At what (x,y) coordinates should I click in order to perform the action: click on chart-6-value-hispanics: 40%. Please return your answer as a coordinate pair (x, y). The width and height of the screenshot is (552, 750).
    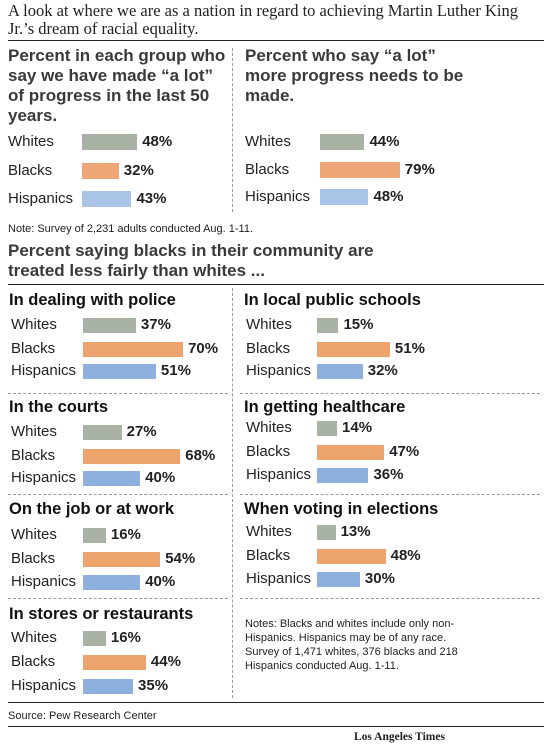
    Looking at the image, I should click on (160, 581).